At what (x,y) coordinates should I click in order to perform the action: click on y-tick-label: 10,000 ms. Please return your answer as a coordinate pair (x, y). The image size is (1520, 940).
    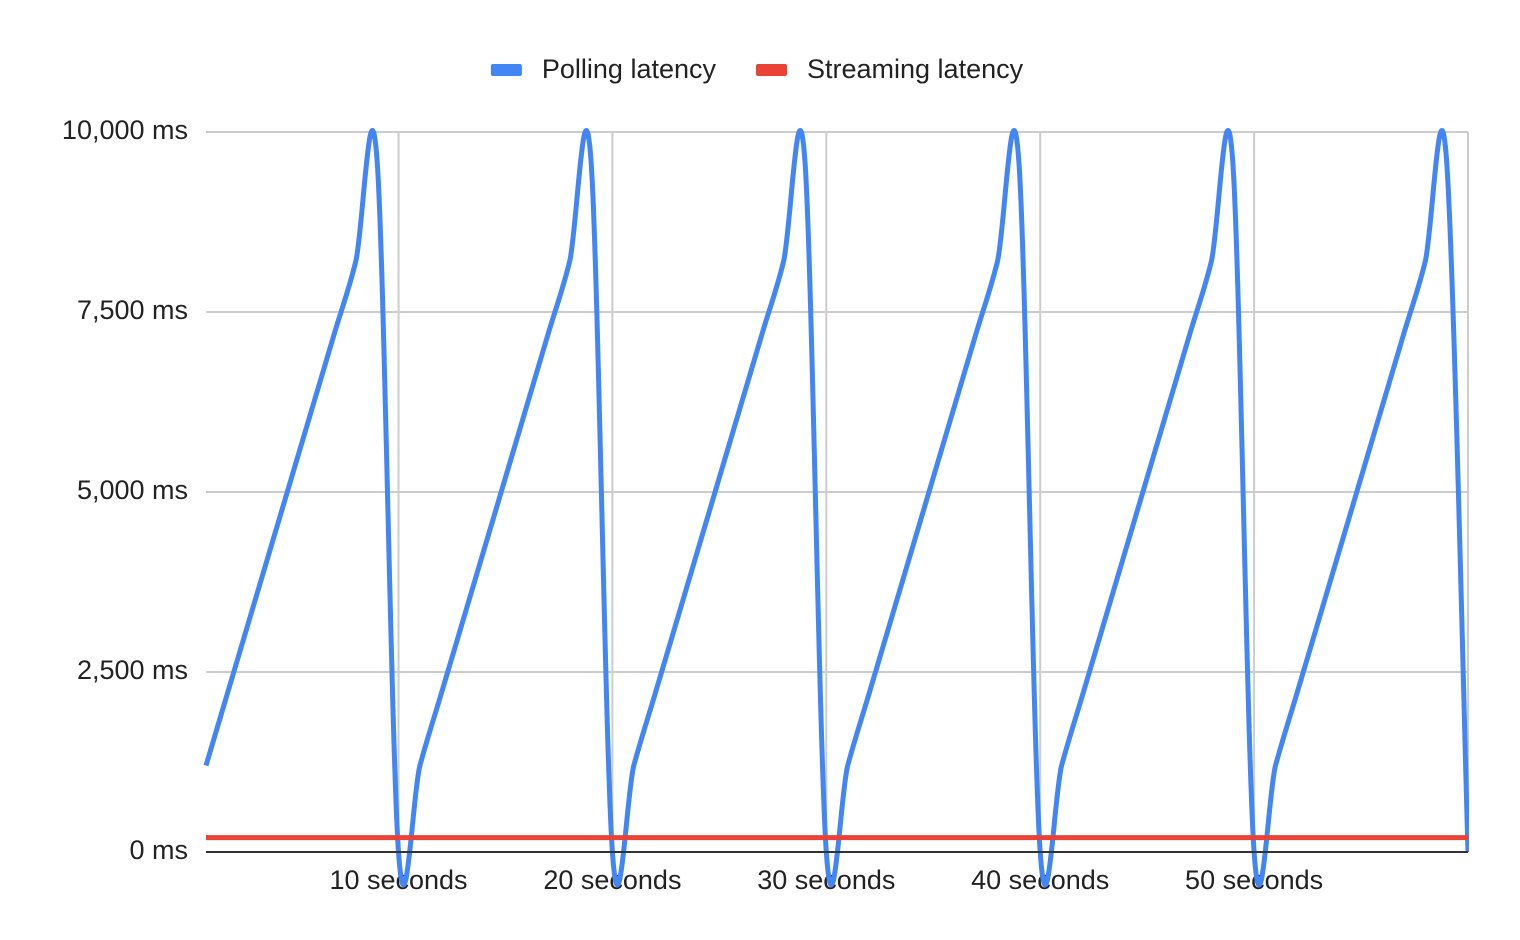
    Looking at the image, I should click on (125, 130).